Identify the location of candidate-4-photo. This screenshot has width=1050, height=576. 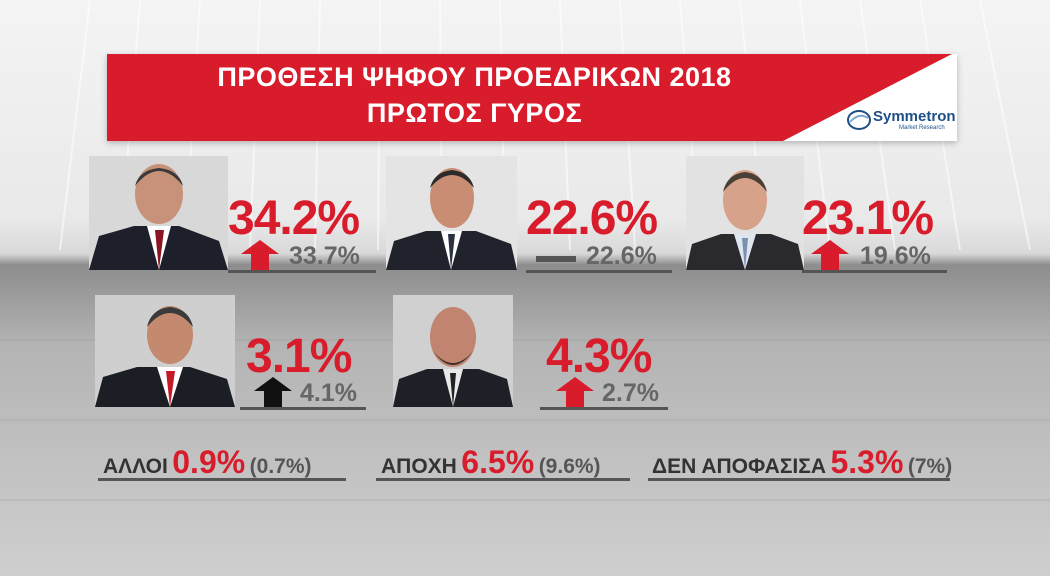
(165, 351).